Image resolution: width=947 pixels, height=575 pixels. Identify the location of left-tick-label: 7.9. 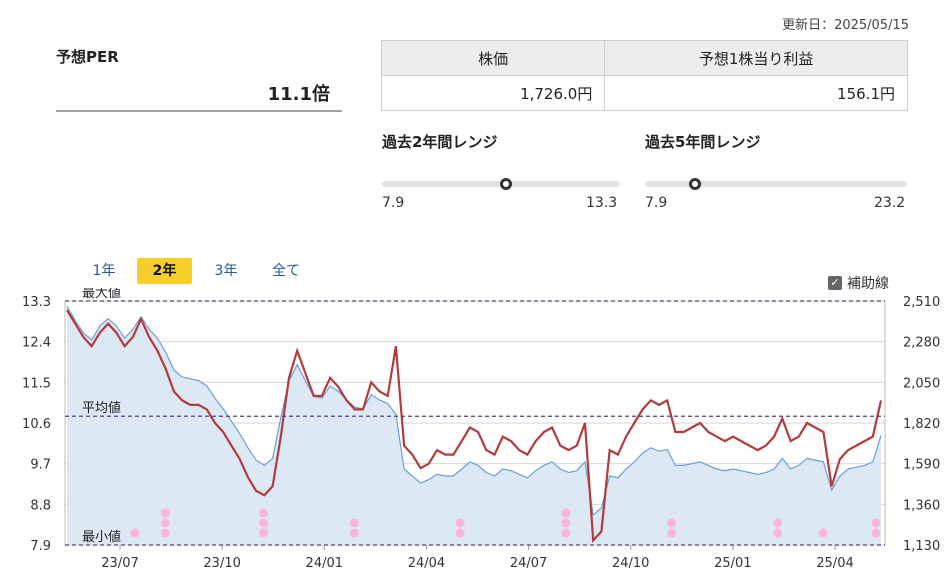
(40, 546).